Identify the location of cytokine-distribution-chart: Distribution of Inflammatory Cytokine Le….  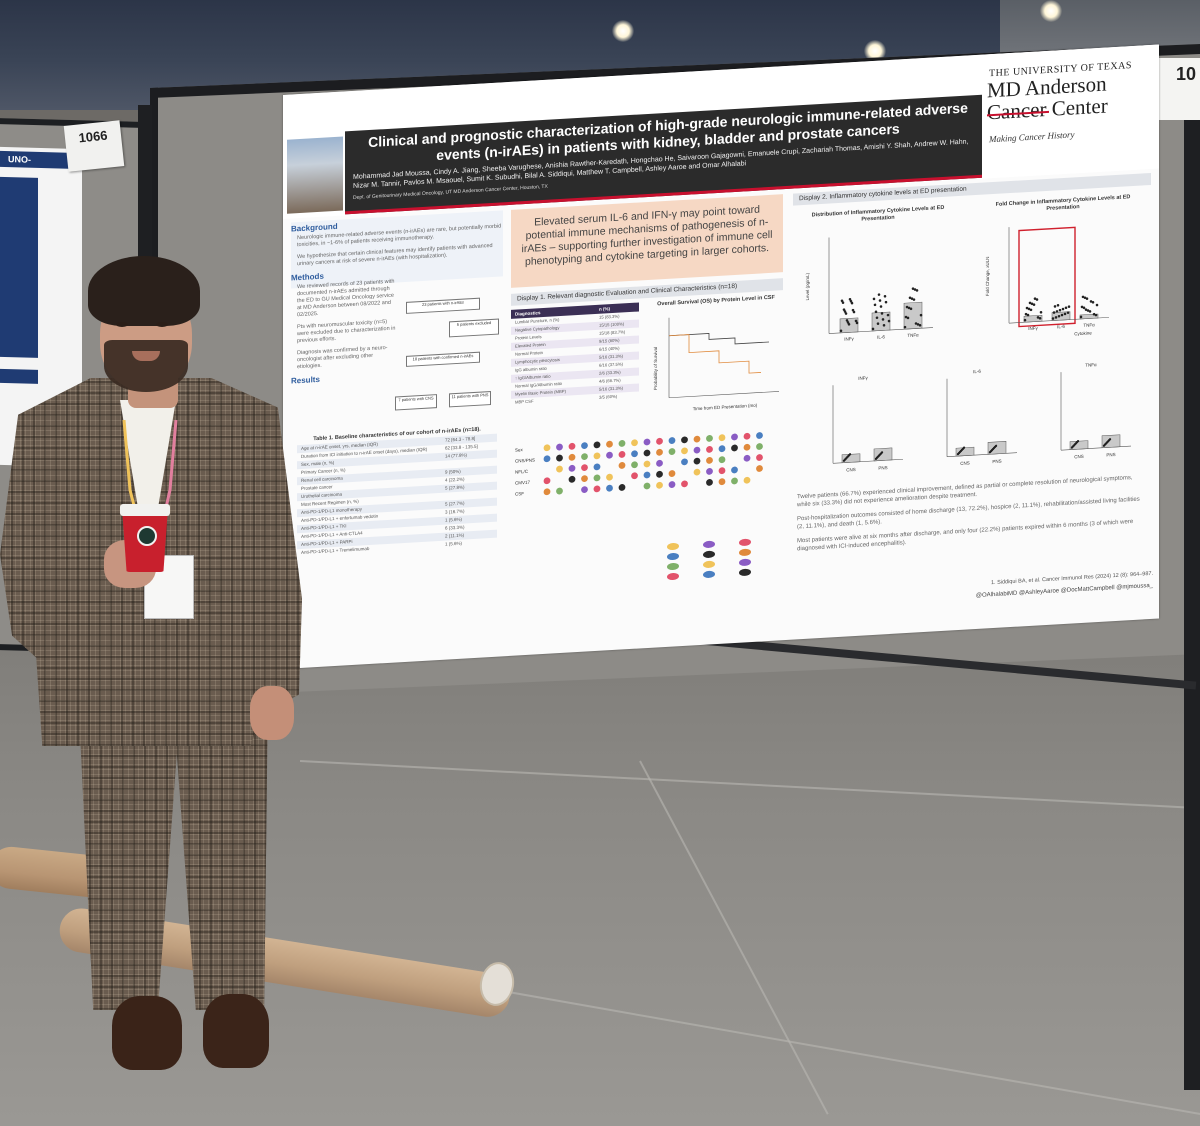
(878, 283).